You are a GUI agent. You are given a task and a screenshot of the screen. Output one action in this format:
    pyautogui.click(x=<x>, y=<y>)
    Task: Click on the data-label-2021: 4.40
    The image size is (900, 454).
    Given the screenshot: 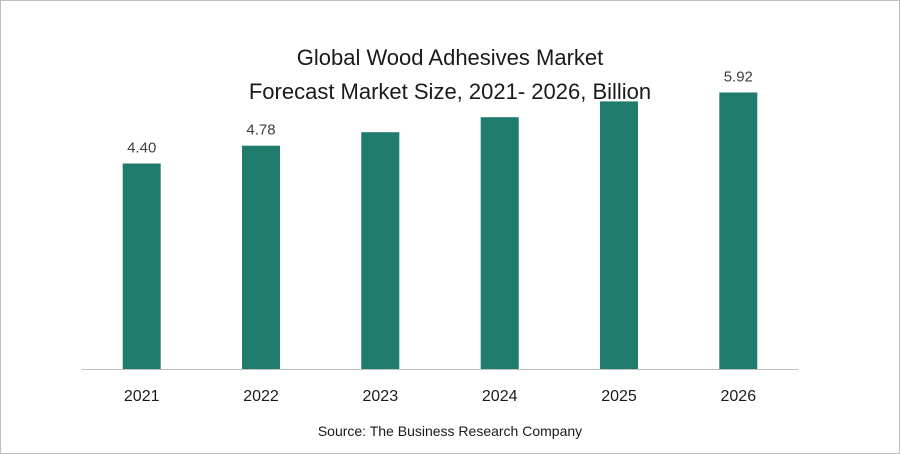 What is the action you would take?
    pyautogui.click(x=141, y=148)
    